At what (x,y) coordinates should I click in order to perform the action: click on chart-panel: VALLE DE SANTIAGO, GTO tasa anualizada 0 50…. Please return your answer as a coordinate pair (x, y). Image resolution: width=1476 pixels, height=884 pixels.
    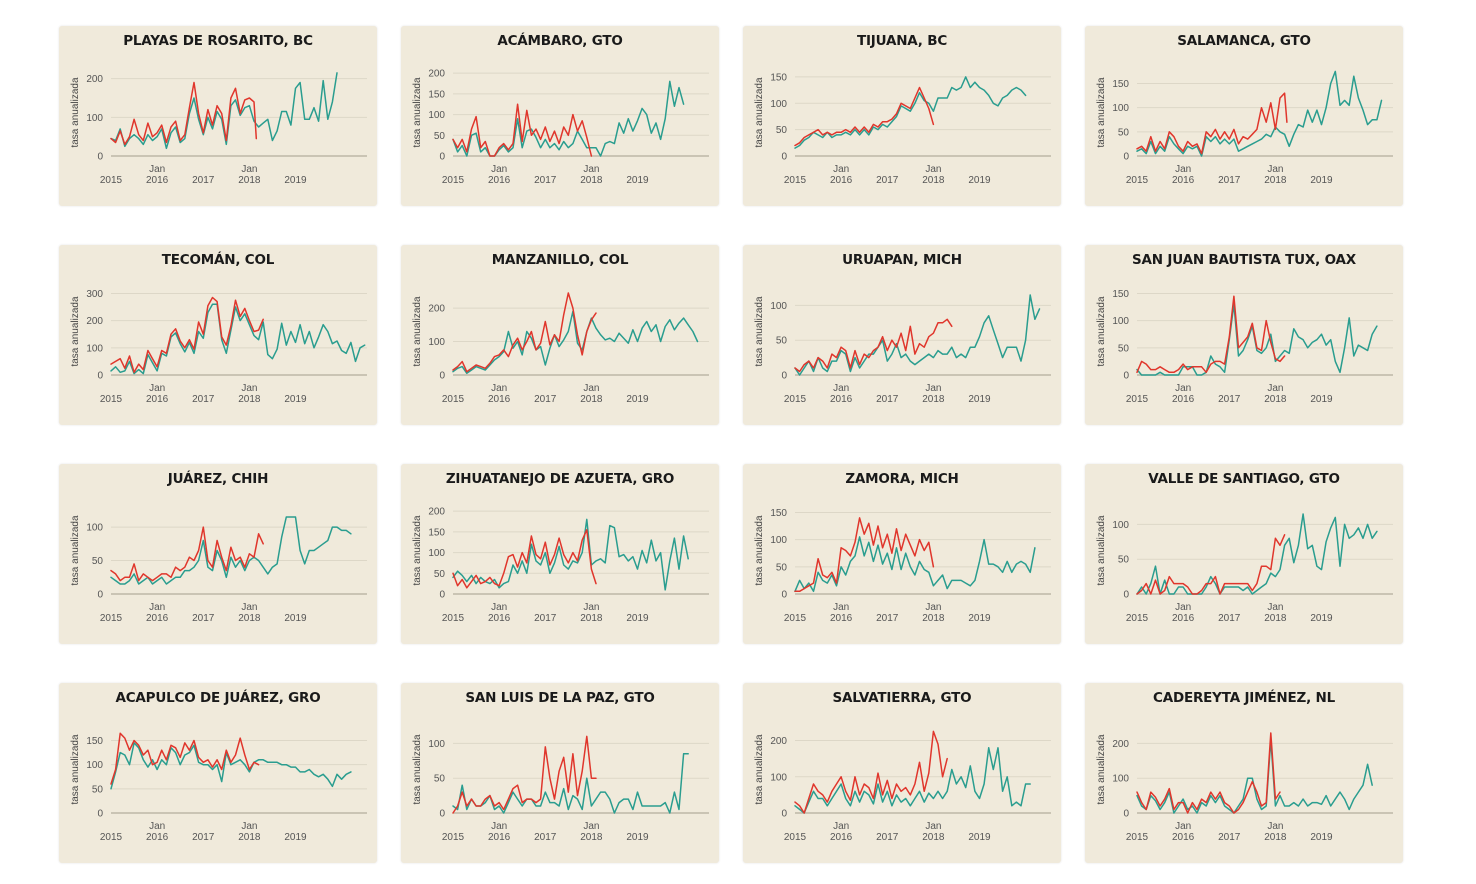
    Looking at the image, I should click on (1244, 554).